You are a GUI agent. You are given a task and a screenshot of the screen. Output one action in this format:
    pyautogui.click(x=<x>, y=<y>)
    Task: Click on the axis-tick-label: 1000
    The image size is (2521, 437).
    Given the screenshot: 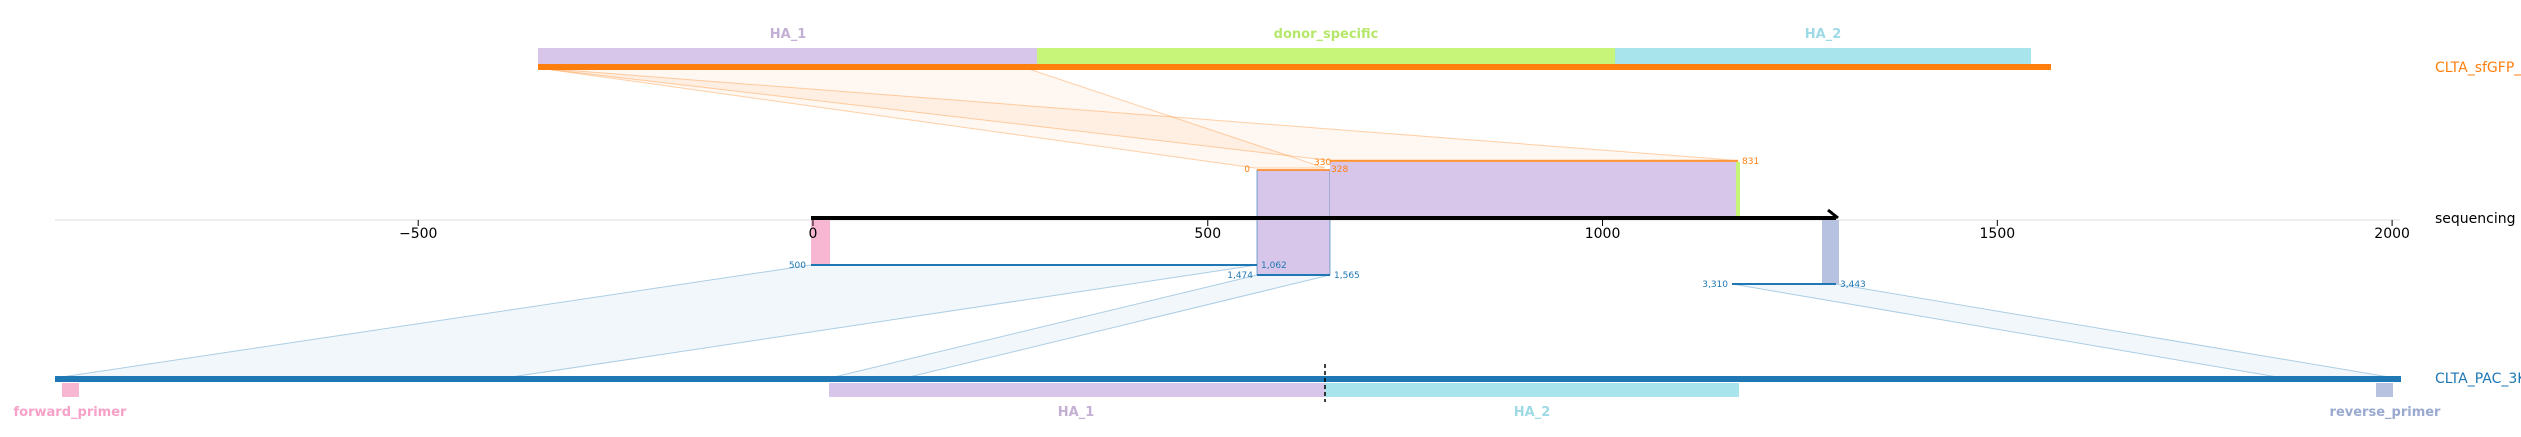 What is the action you would take?
    pyautogui.click(x=1603, y=234)
    